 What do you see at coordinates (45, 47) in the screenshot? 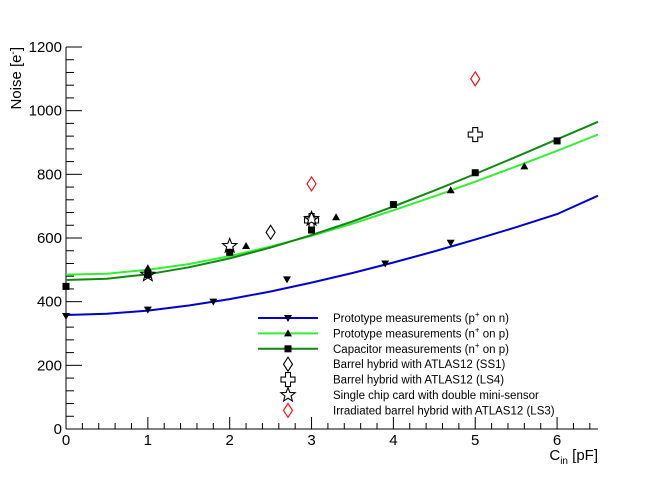
I see `y-tick-label: 1200` at bounding box center [45, 47].